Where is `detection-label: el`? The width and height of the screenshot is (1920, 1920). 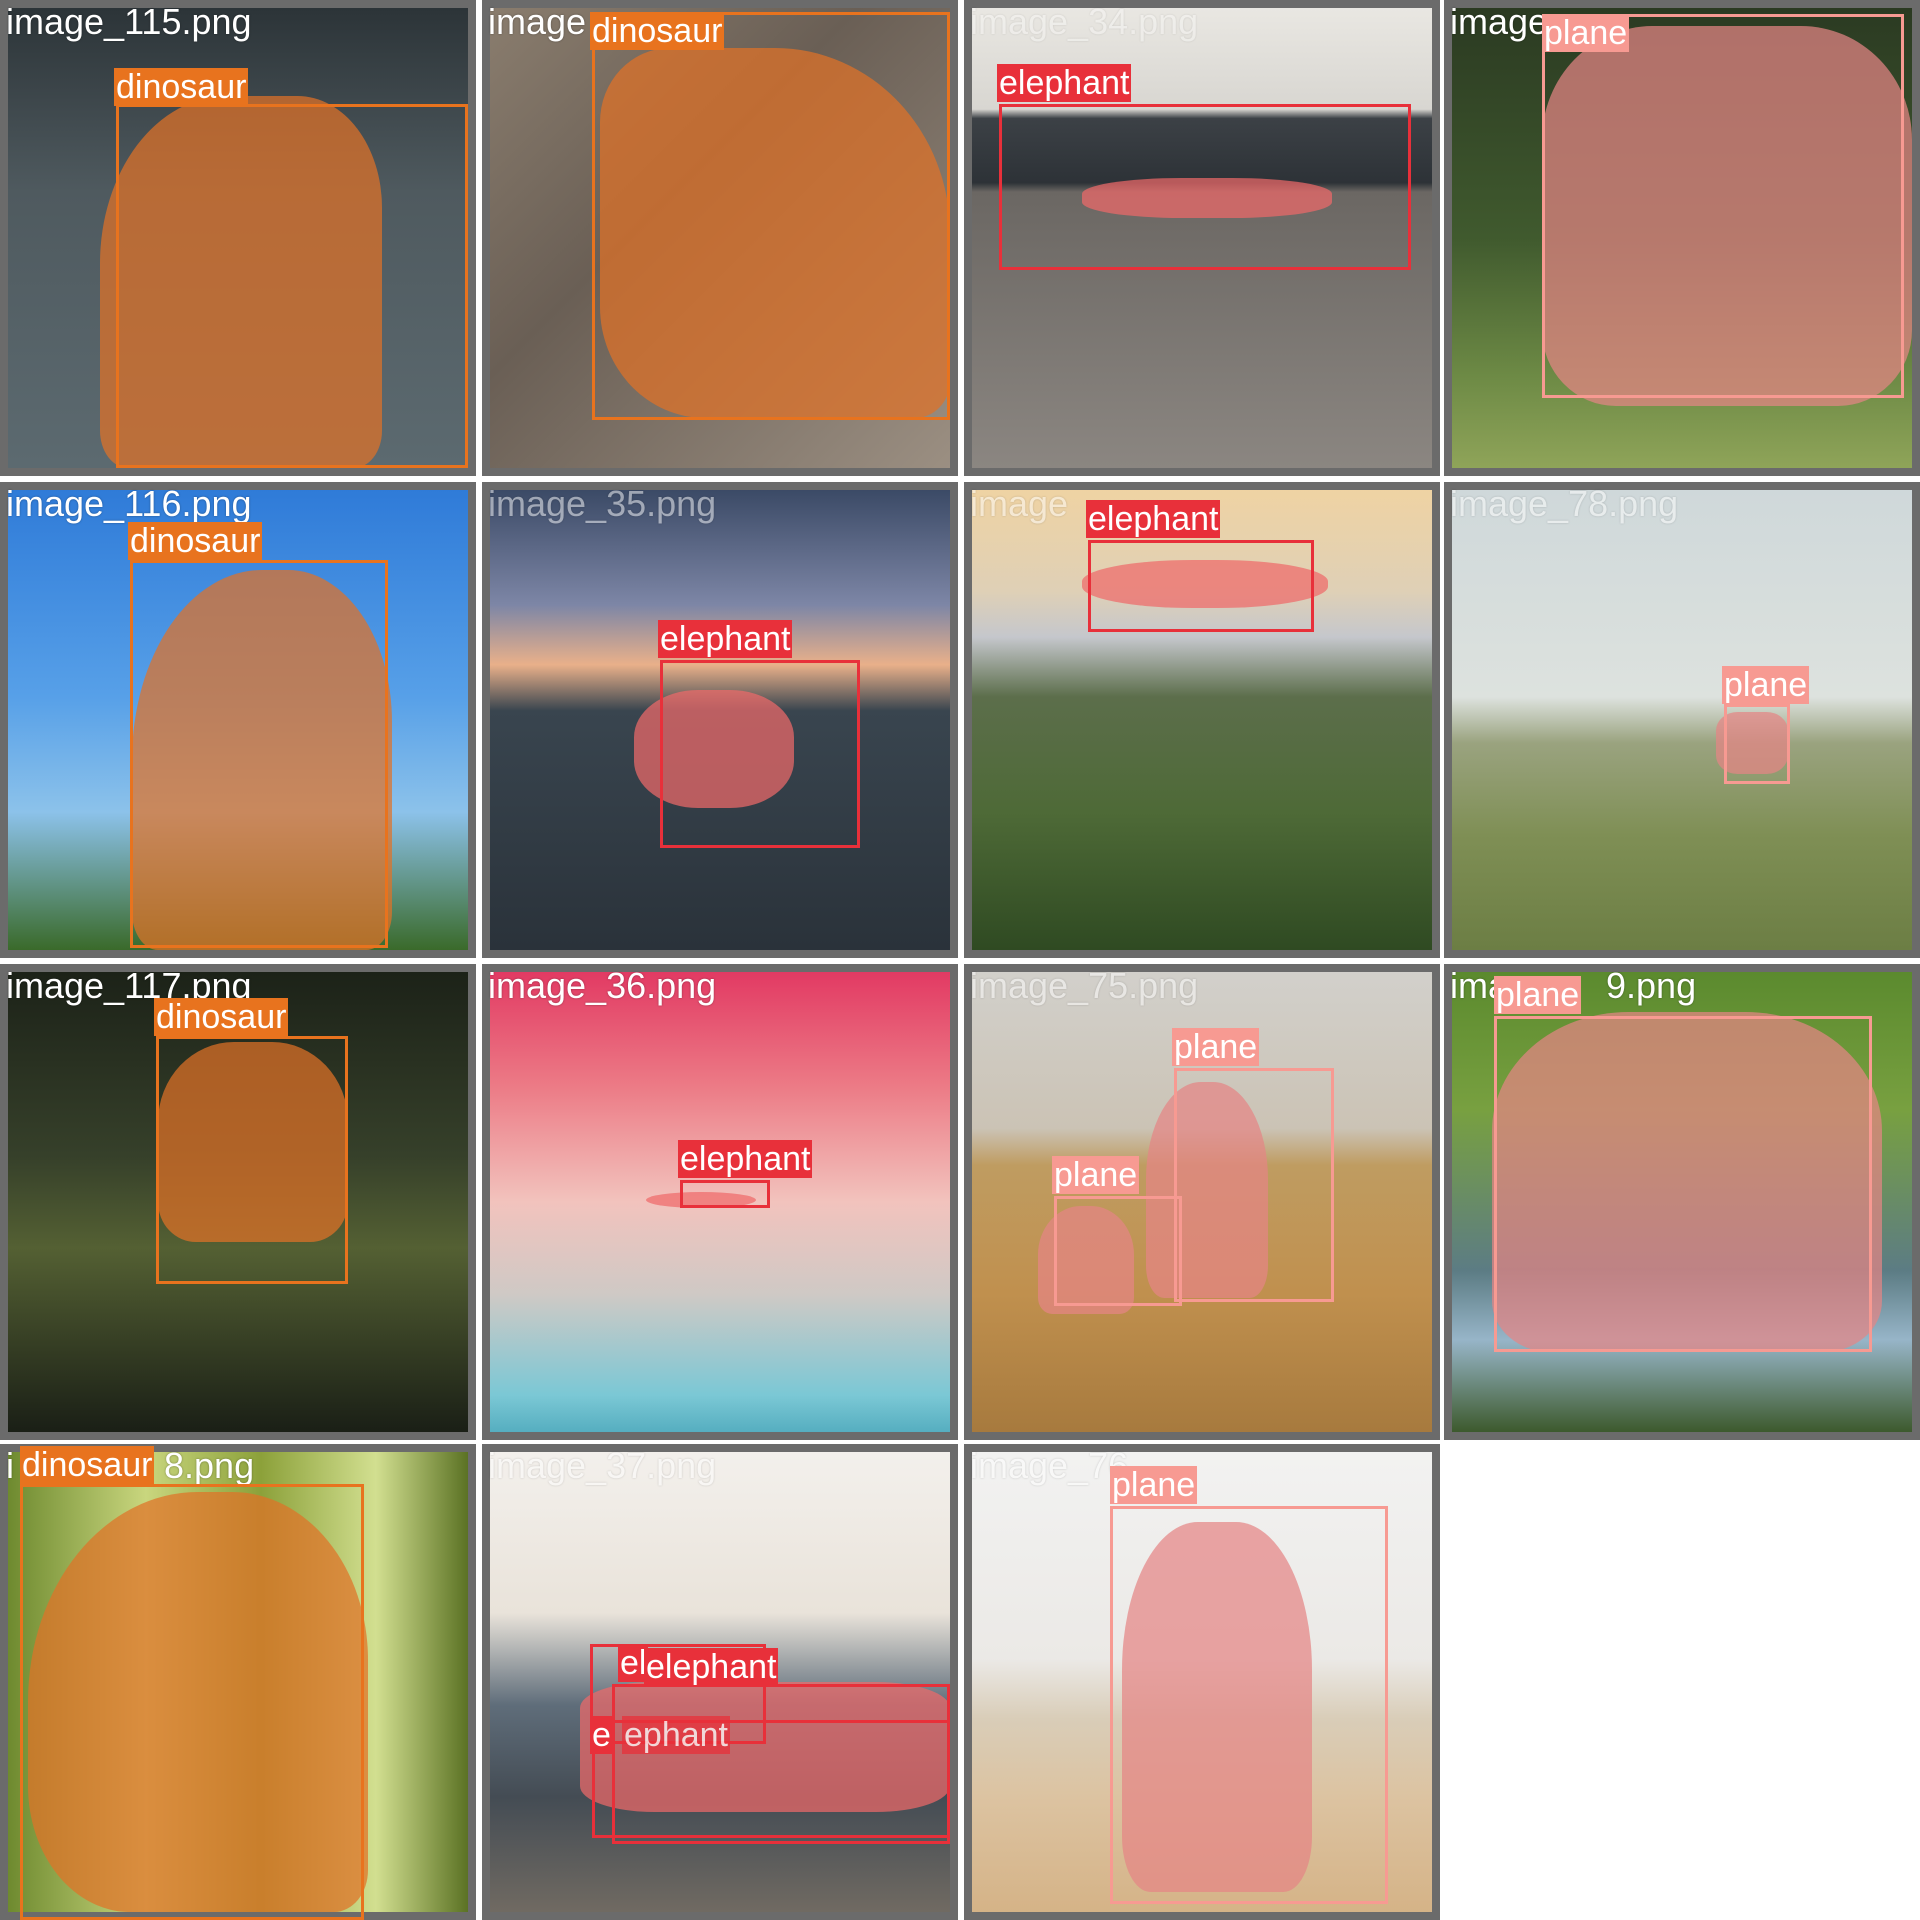 detection-label: el is located at coordinates (633, 1663).